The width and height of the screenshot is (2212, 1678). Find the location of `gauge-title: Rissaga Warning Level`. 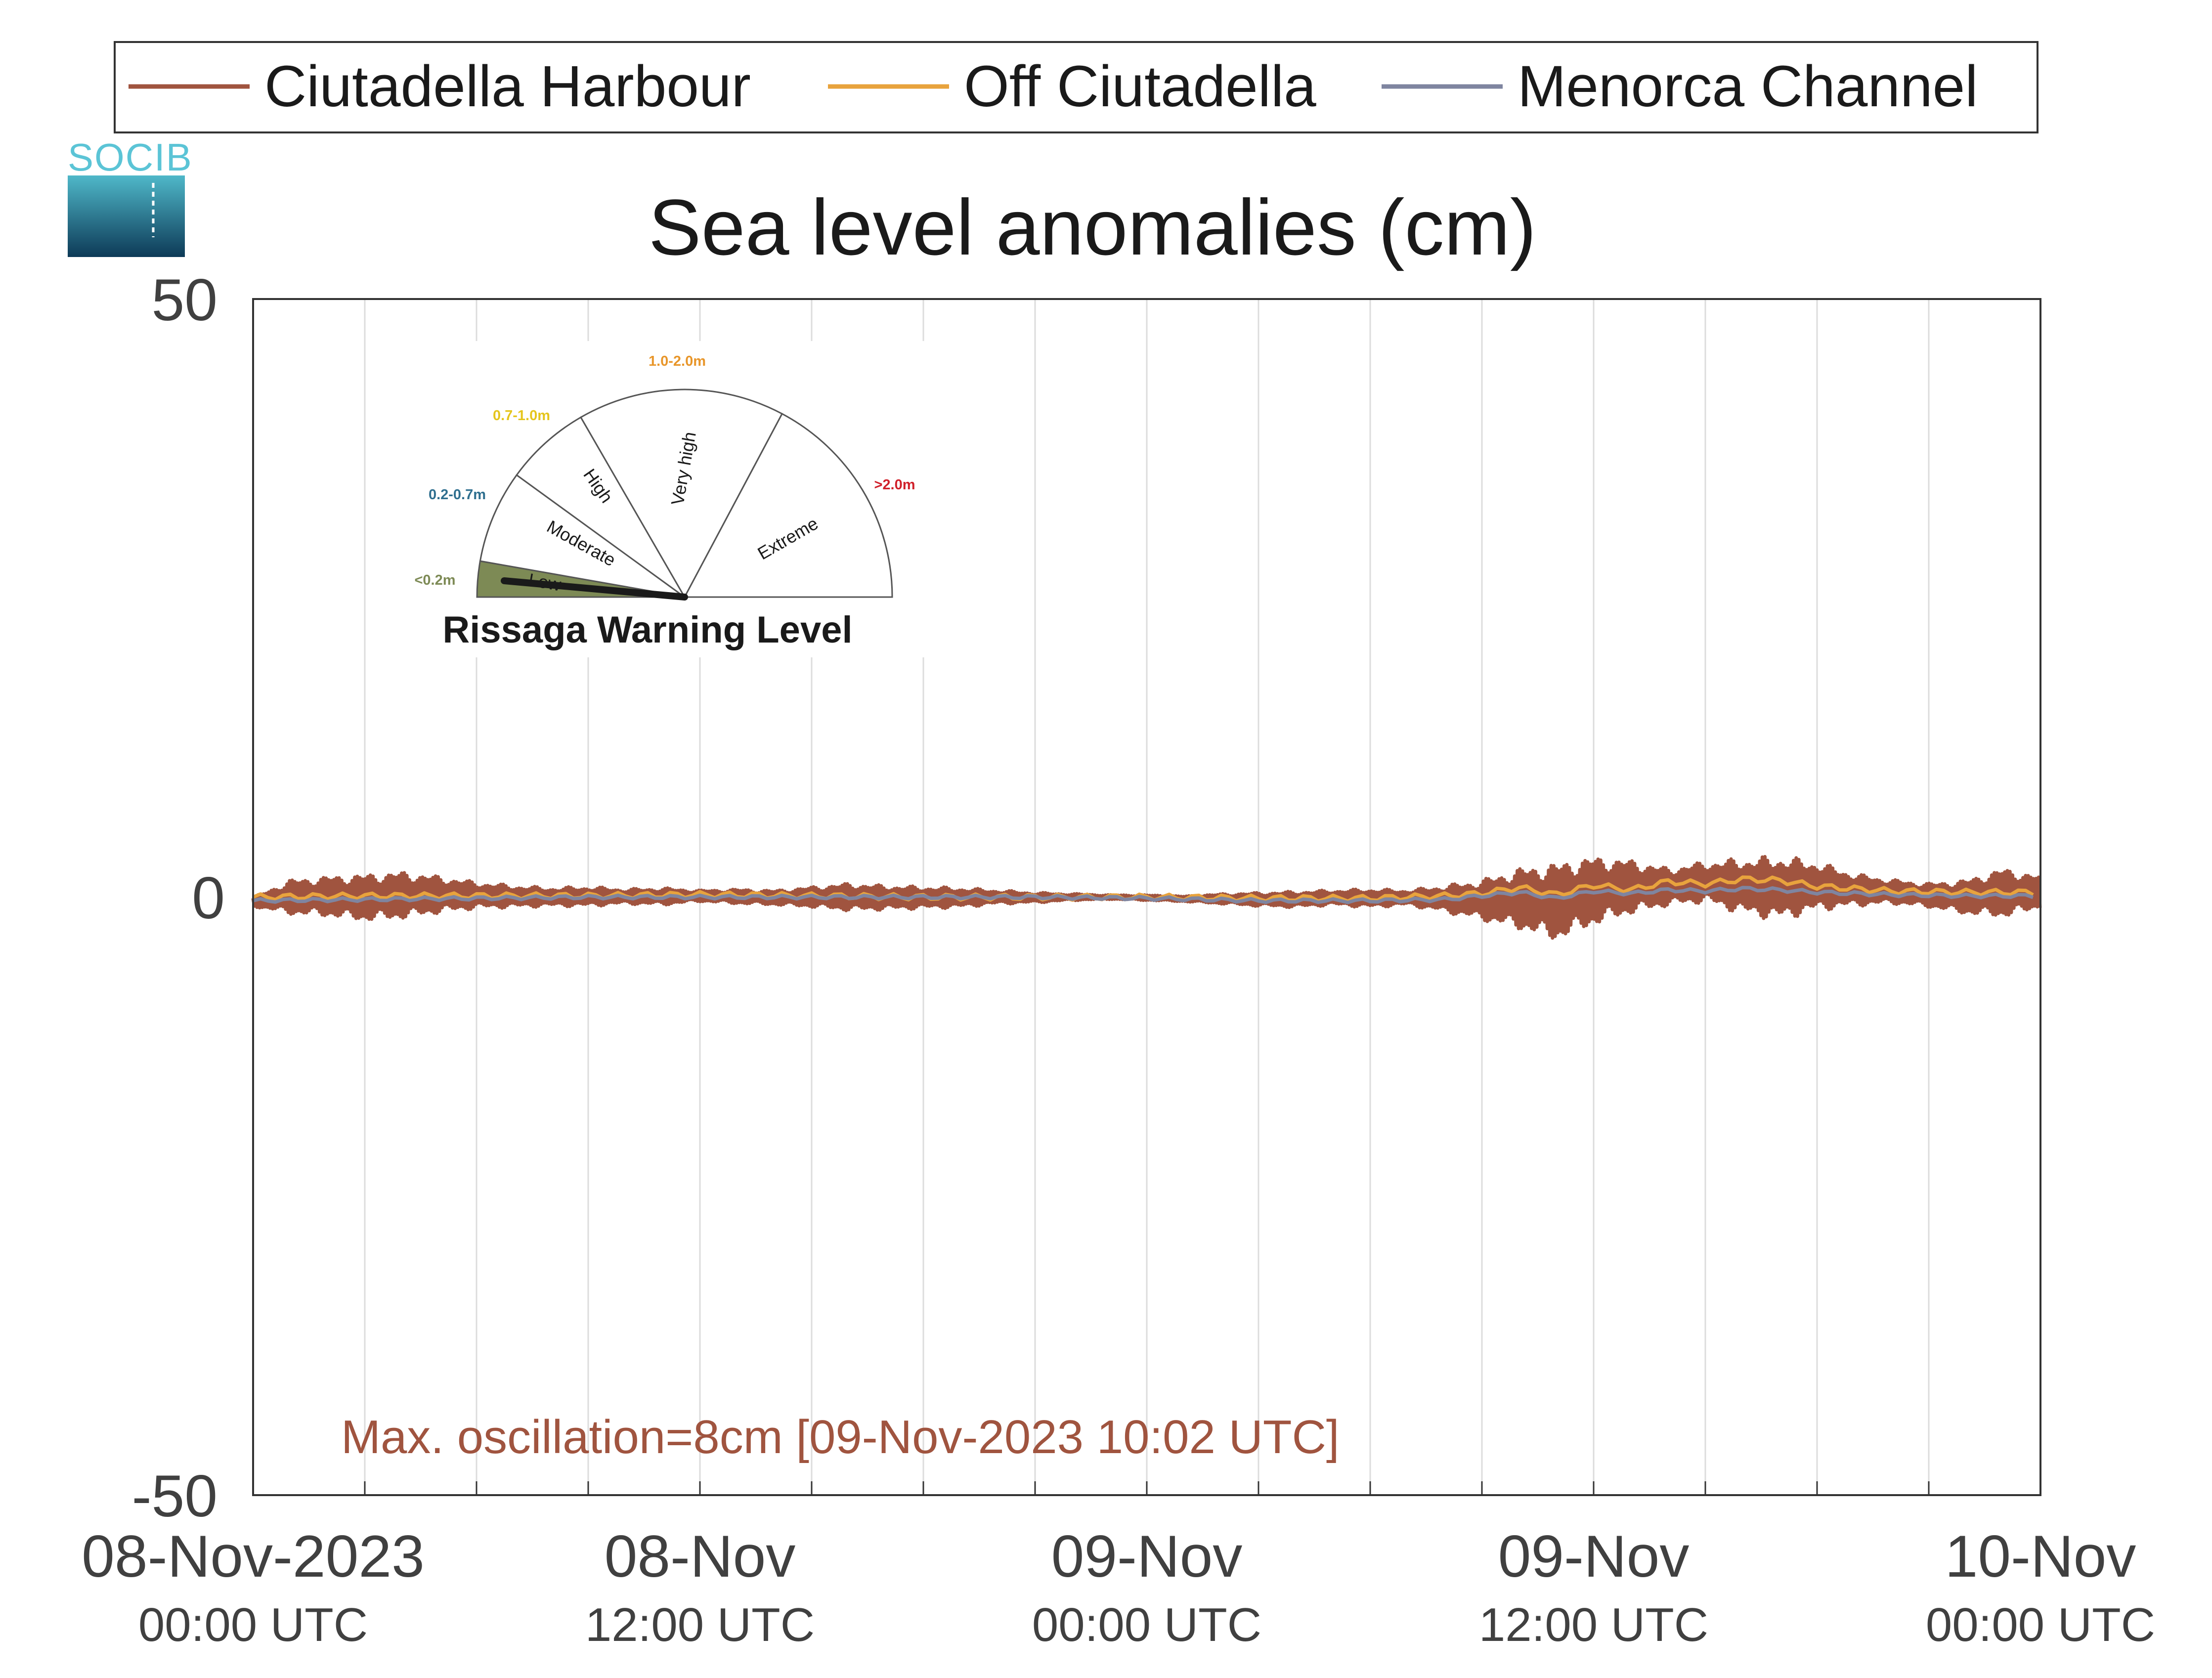

gauge-title: Rissaga Warning Level is located at coordinates (647, 630).